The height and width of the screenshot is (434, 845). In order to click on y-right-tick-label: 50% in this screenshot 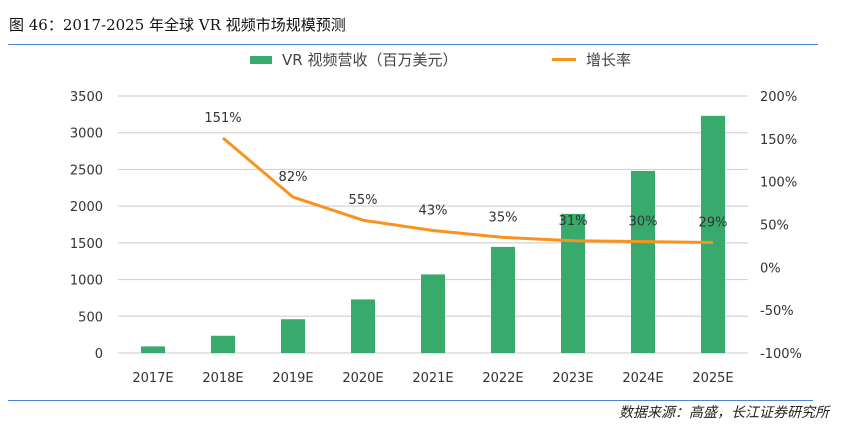, I will do `click(774, 226)`.